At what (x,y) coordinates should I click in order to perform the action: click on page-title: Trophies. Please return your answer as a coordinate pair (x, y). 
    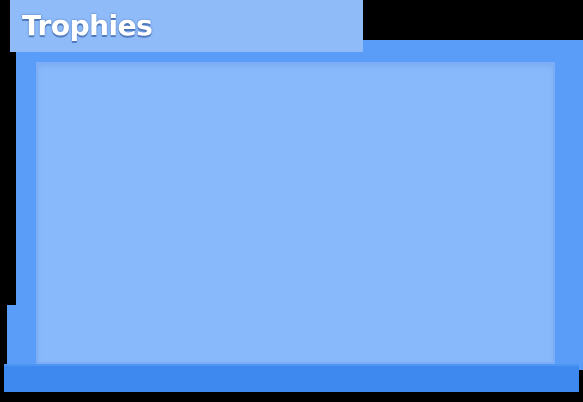
    Looking at the image, I should click on (87, 25).